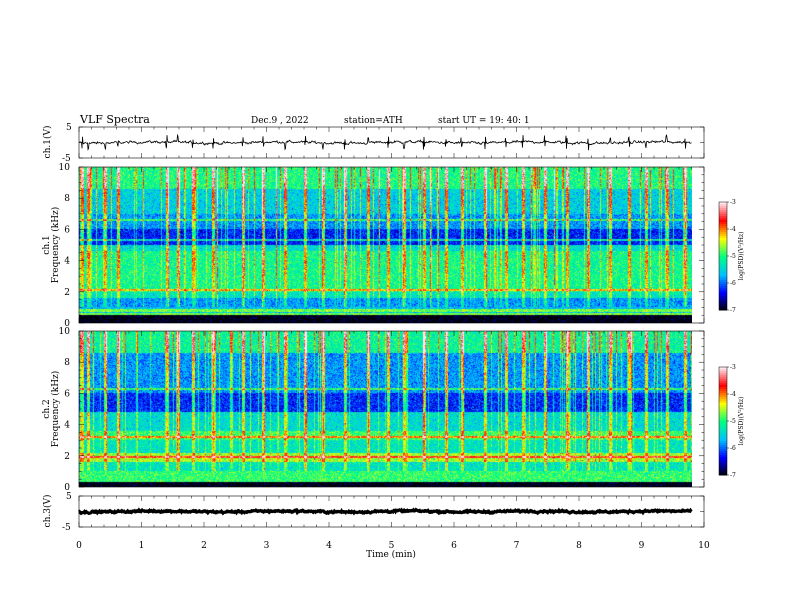  Describe the element at coordinates (704, 546) in the screenshot. I see `time-tick-label: 10` at that location.